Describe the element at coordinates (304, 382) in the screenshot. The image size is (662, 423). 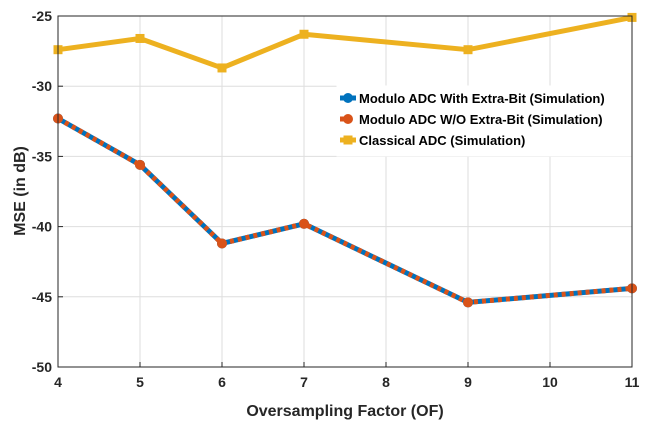
I see `x-tick-label: 7` at that location.